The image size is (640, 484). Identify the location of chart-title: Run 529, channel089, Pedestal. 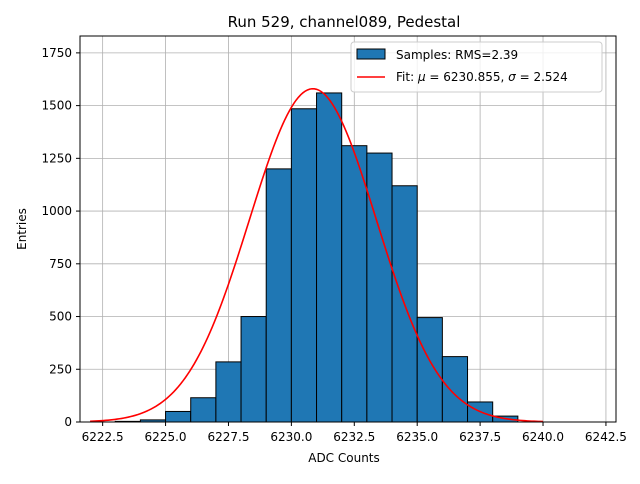
(344, 22).